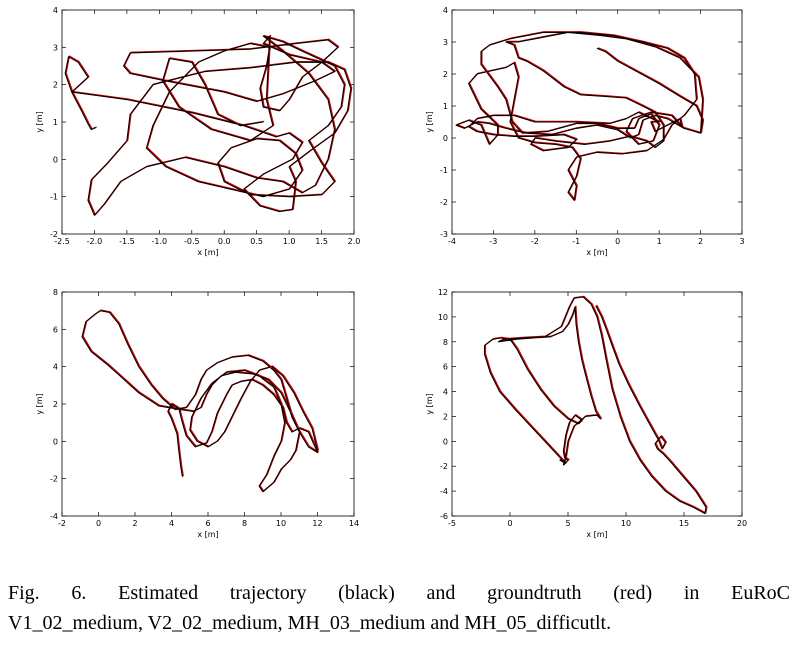 This screenshot has height=646, width=797. What do you see at coordinates (452, 523) in the screenshot?
I see `x-tick-label: -5` at bounding box center [452, 523].